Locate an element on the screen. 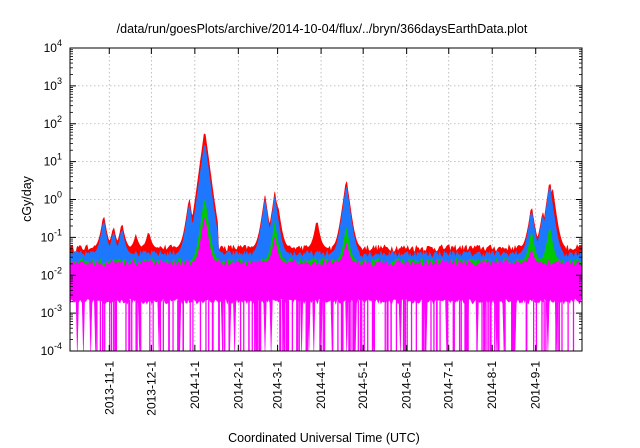 The image size is (640, 448). x-tick-label: 2014-3-1 is located at coordinates (278, 385).